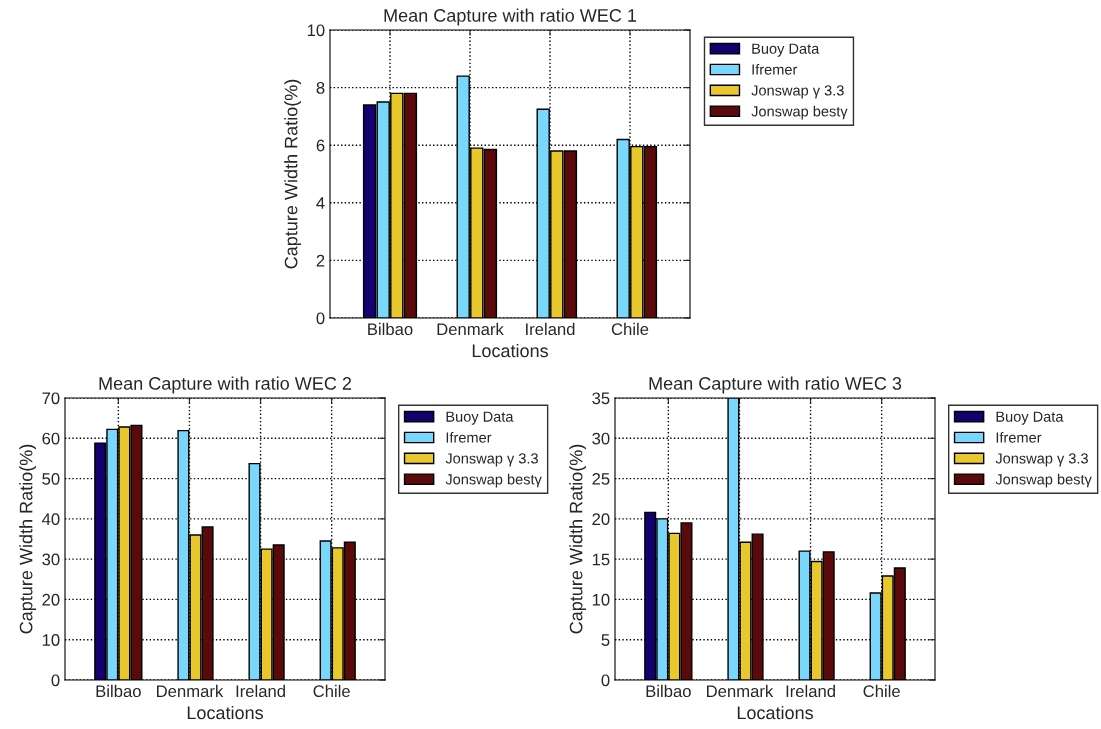 This screenshot has width=1101, height=729. I want to click on chart-title: Mean Capture with ratio WEC 1, so click(510, 17).